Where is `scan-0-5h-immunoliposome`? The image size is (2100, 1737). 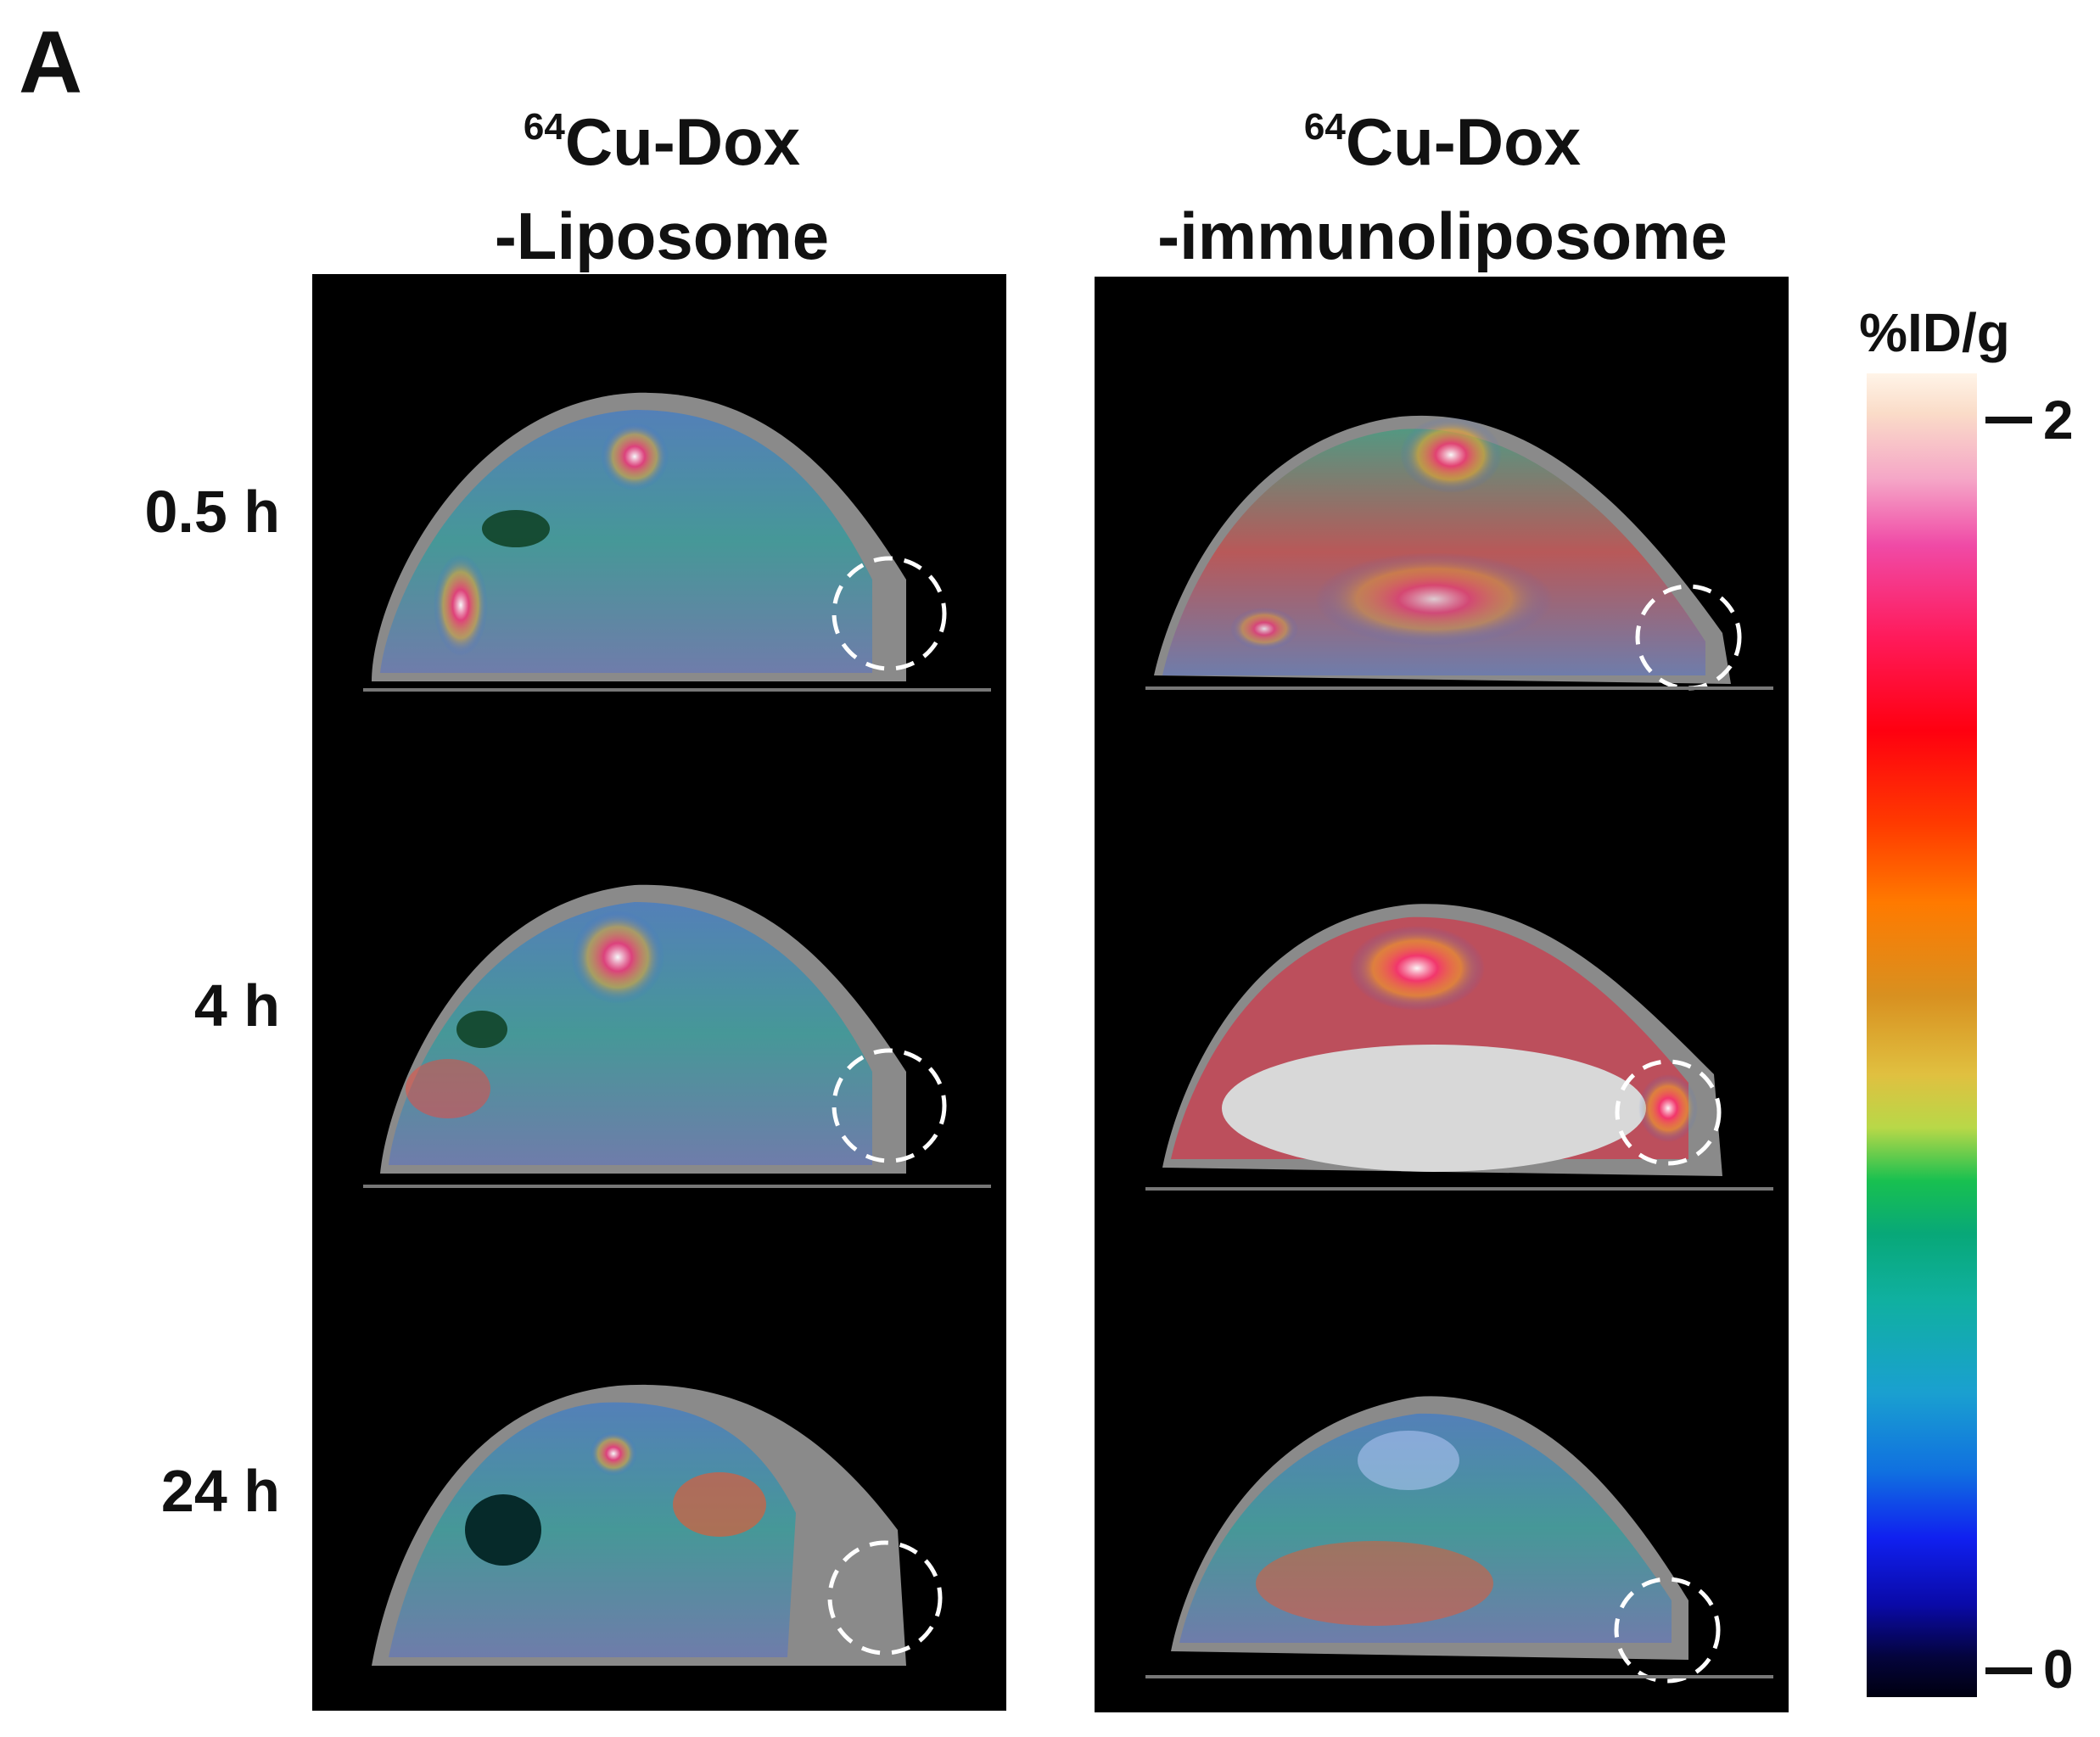
scan-0-5h-immunoliposome is located at coordinates (1459, 553).